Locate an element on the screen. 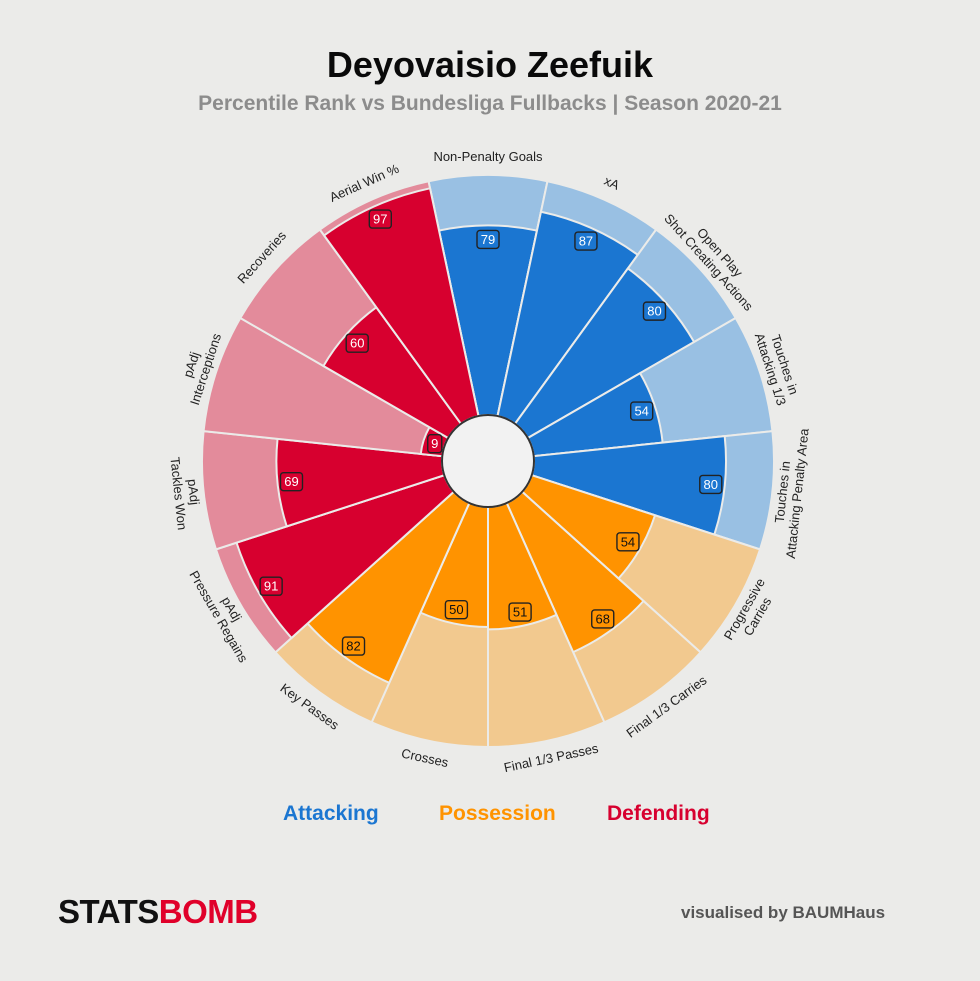 The width and height of the screenshot is (980, 981). category-label-padj-tackles-won: pAdjTackles Won is located at coordinates (186, 493).